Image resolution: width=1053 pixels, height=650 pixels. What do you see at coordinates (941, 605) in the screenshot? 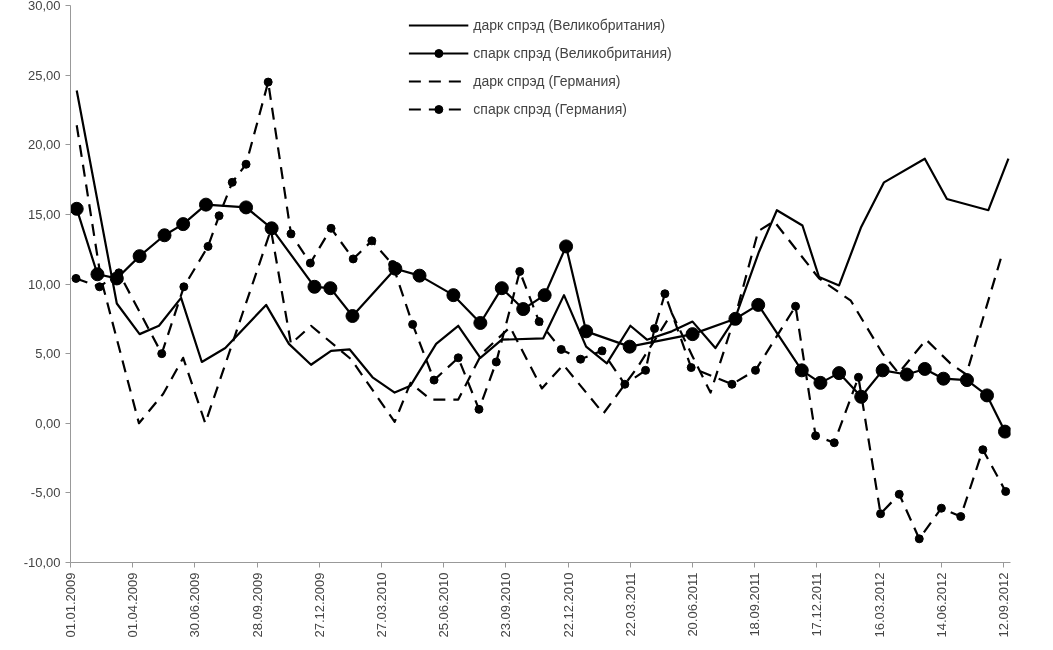
I see `x-tick-label: 14.06.2012` at bounding box center [941, 605].